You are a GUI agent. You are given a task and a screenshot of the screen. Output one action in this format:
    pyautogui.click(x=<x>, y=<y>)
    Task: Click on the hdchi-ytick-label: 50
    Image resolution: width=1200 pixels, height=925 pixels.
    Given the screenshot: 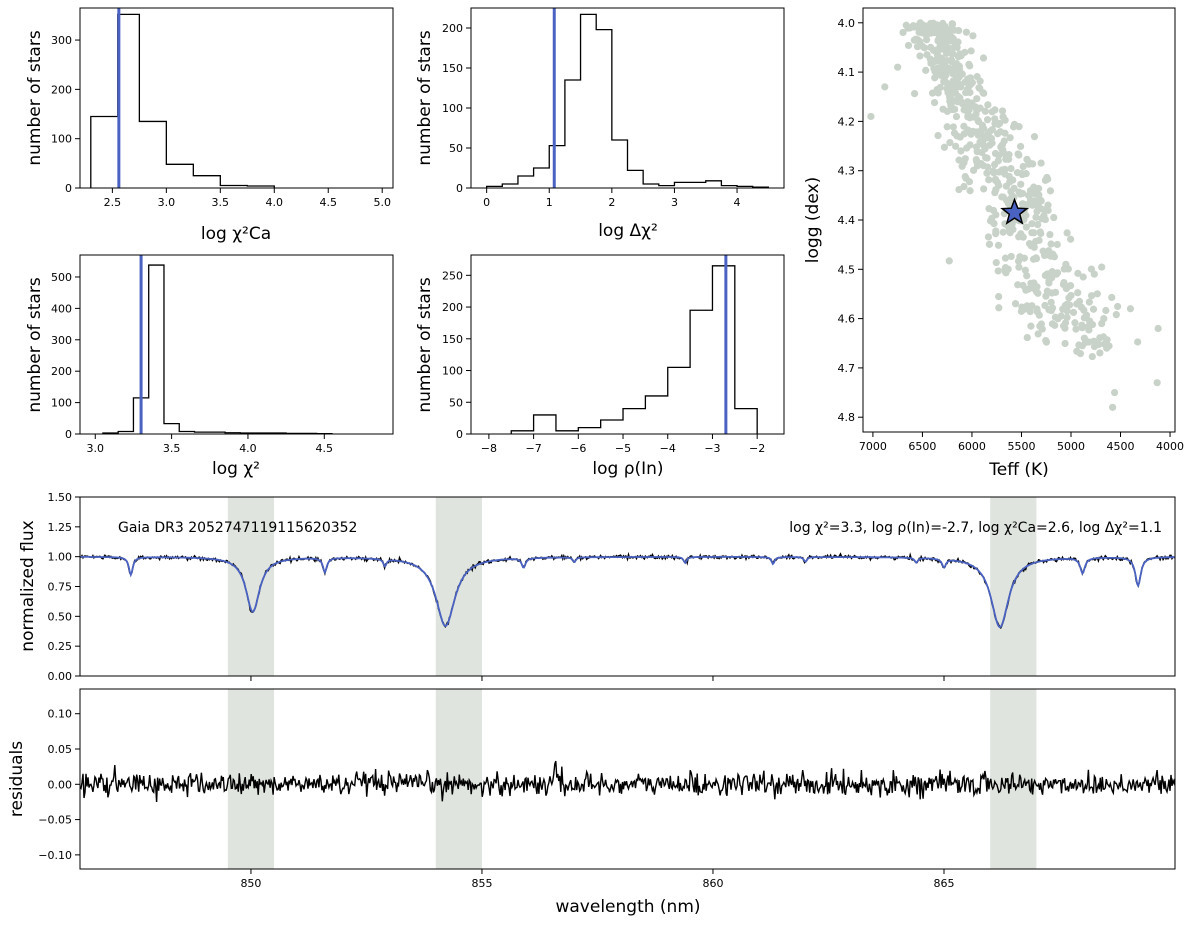 What is the action you would take?
    pyautogui.click(x=456, y=148)
    